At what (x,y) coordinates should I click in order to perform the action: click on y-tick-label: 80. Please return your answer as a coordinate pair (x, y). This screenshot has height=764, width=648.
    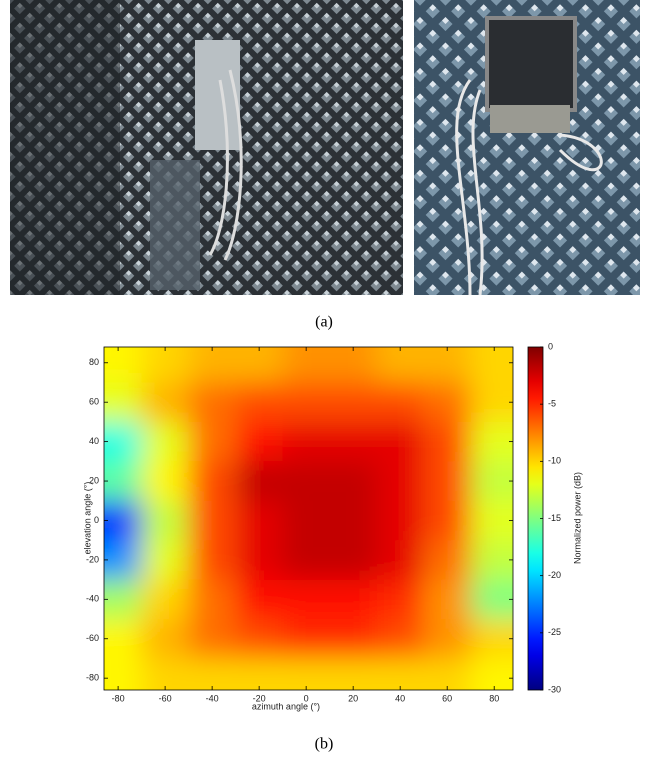
    Looking at the image, I should click on (94, 362).